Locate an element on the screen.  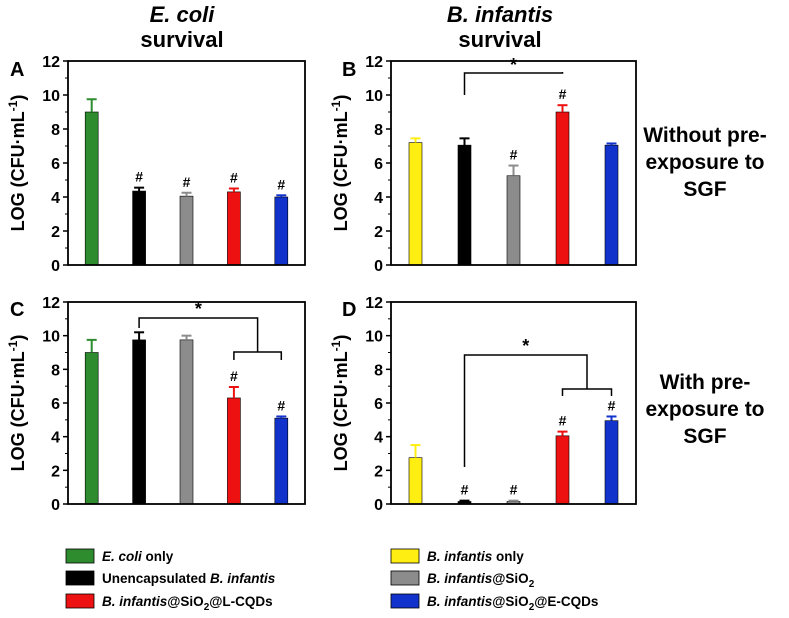
panel-c: C LOG (CFU·mL-1) 0 2 4 6 8 10 12 # # * is located at coordinates (156, 404).